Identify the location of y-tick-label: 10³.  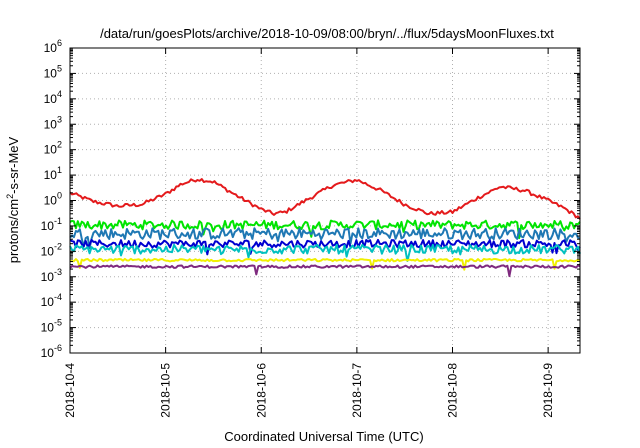
(53, 122).